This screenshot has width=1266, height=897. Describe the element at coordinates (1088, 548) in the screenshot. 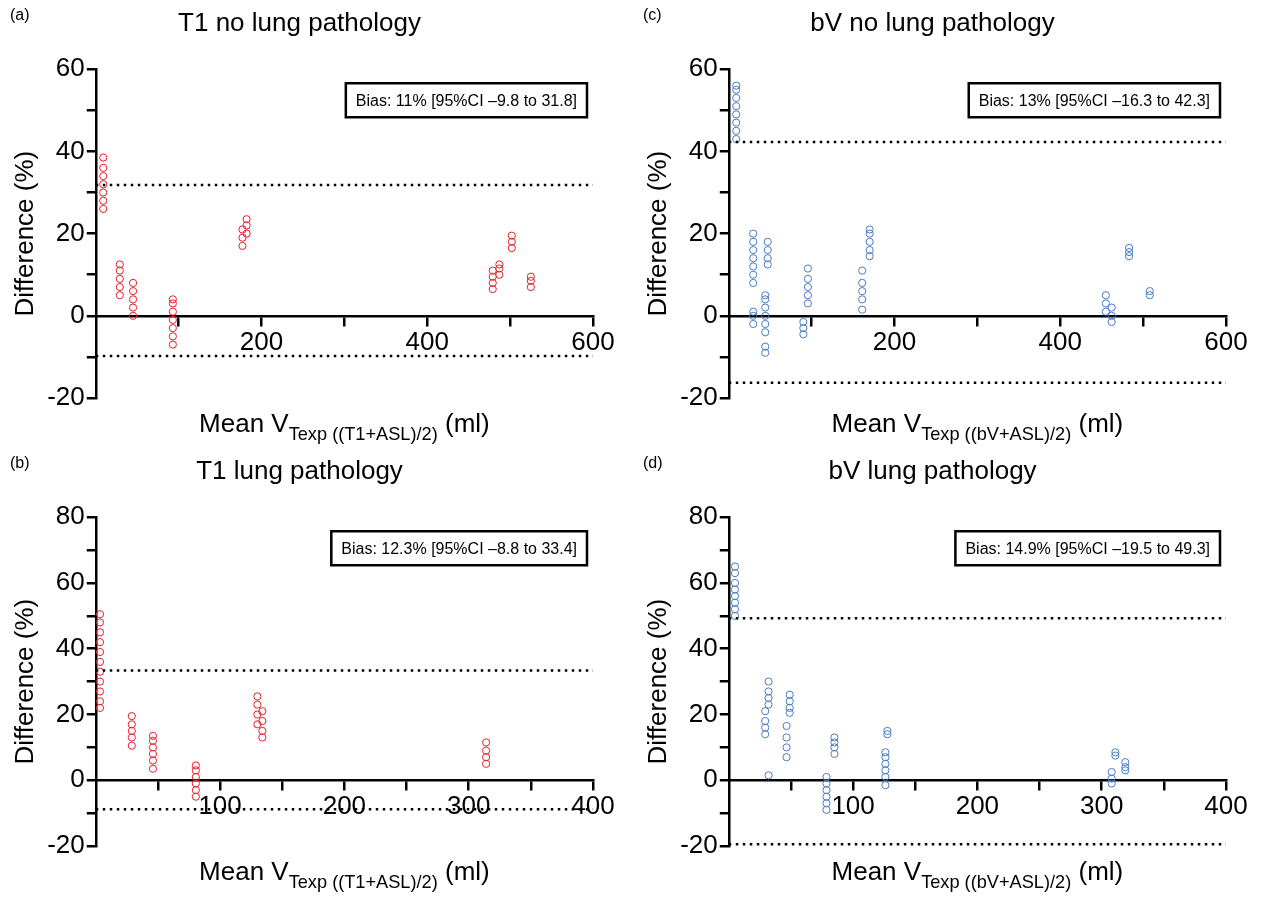

I see `annotation: Bias: 14.9% [95%CI –19.5 to 49.3]` at that location.